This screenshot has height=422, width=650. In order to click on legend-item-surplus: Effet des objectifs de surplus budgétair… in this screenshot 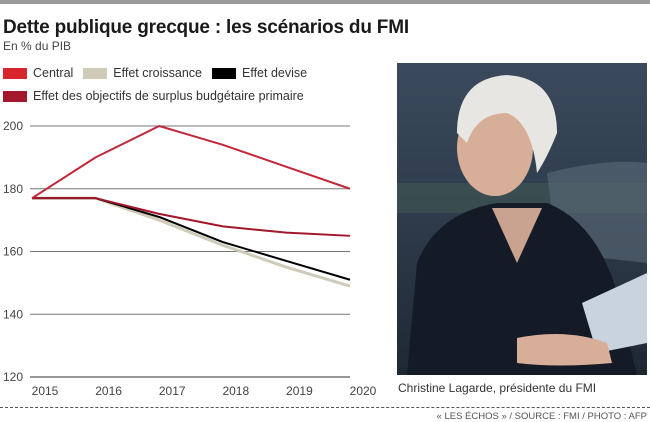, I will do `click(153, 96)`.